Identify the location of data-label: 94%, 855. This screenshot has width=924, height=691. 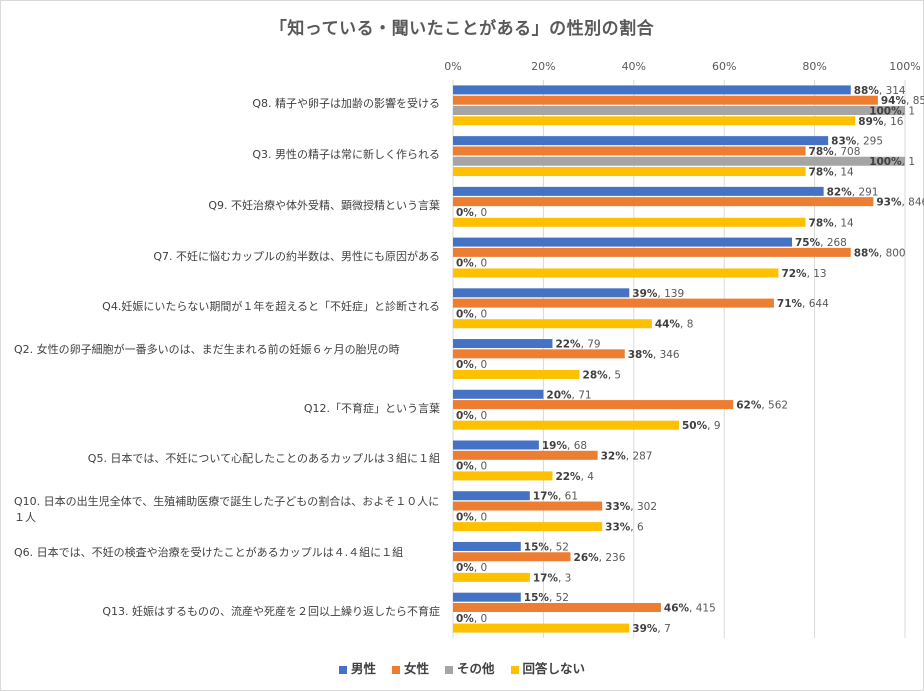
(902, 101).